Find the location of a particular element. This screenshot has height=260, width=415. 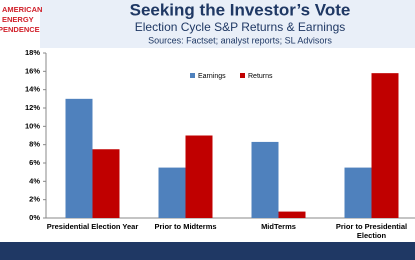

chart-subtitle: Election Cycle S&P Returns & Earnings is located at coordinates (240, 27).